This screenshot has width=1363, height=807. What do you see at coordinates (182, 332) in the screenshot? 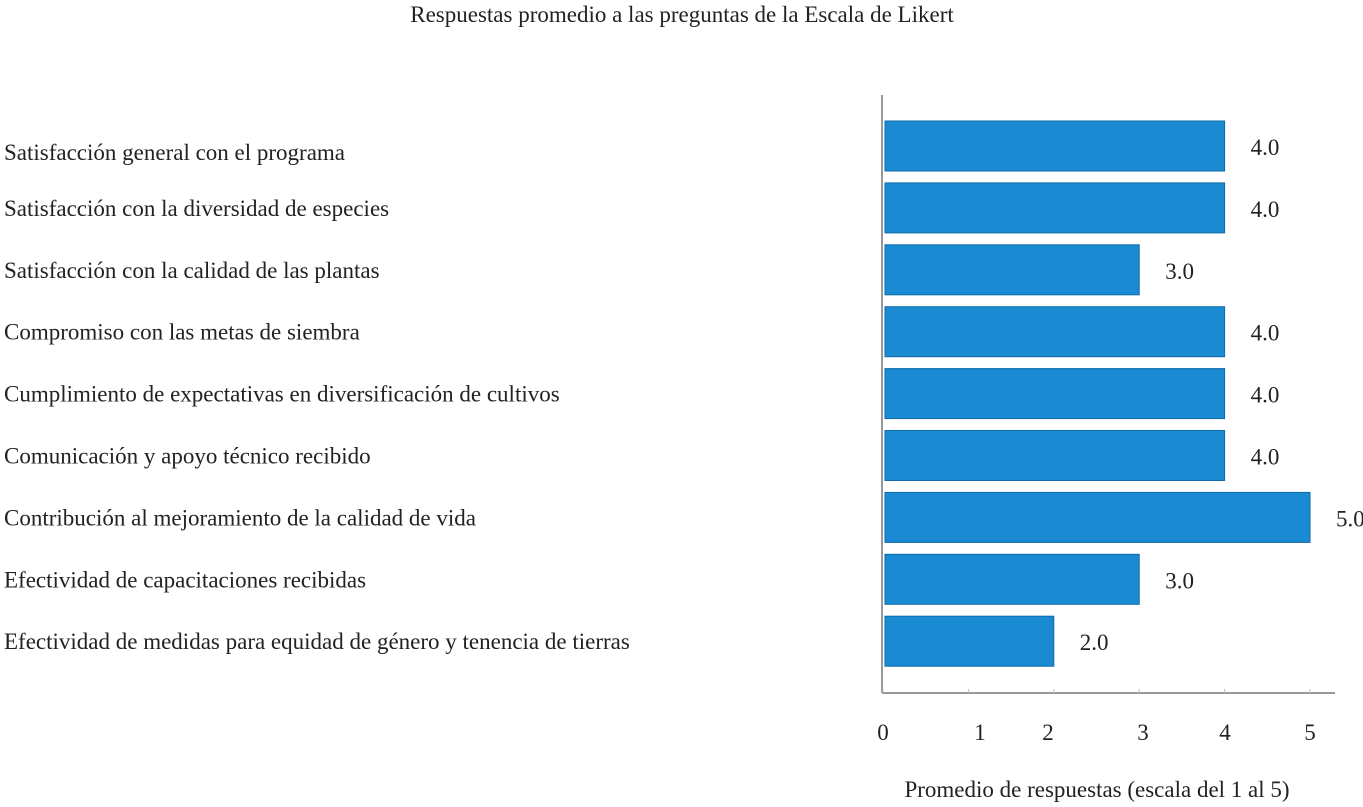
I see `category-label: Compromiso con las metas de siembra` at bounding box center [182, 332].